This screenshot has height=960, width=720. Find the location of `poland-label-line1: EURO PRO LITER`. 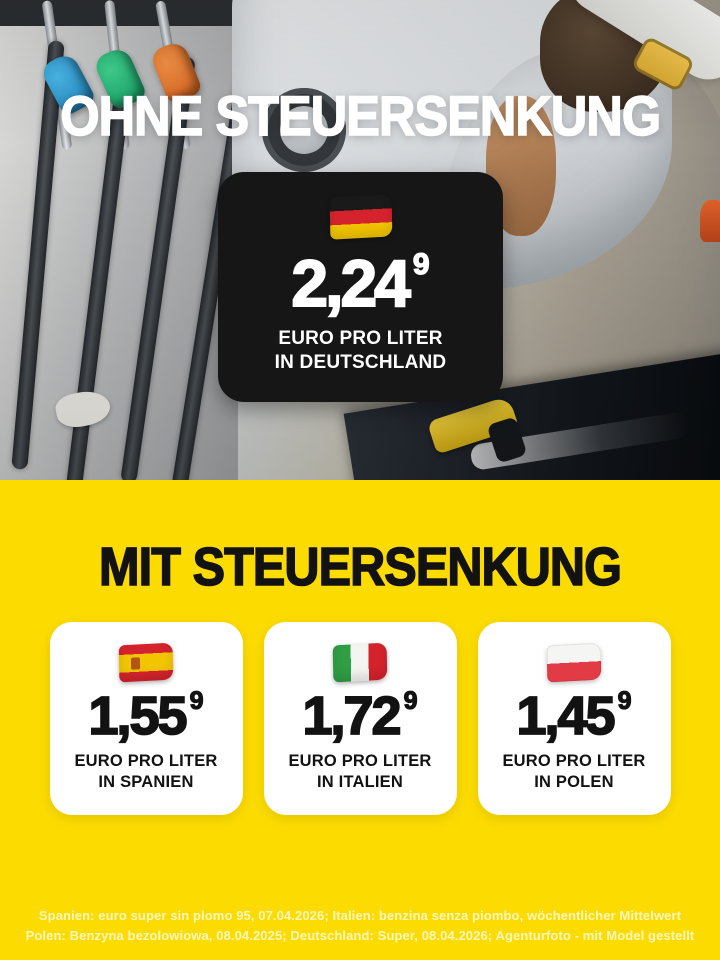

poland-label-line1: EURO PRO LITER is located at coordinates (574, 761).